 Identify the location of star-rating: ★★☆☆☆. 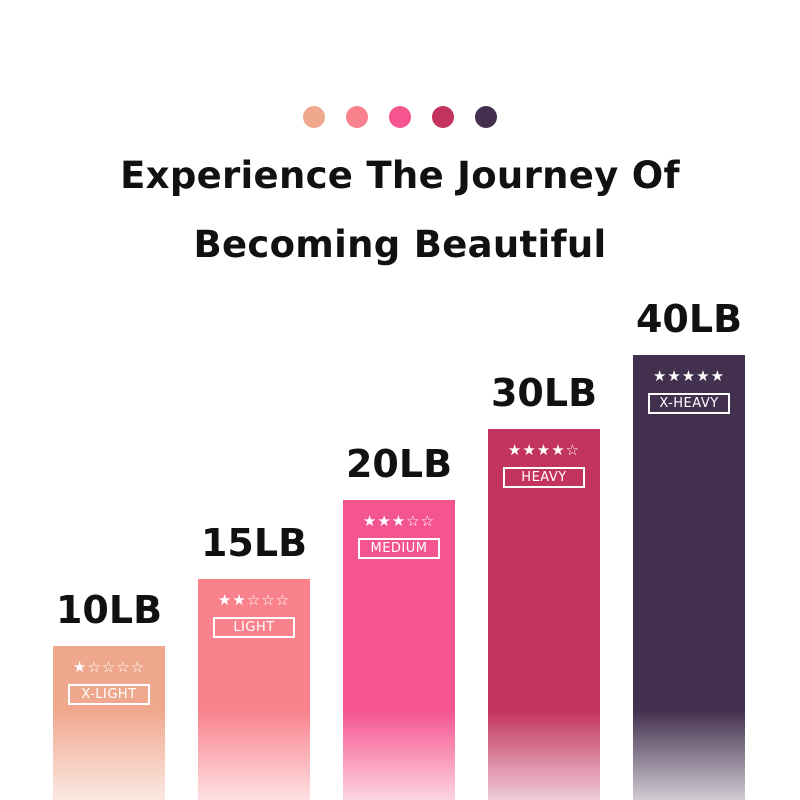
(254, 600).